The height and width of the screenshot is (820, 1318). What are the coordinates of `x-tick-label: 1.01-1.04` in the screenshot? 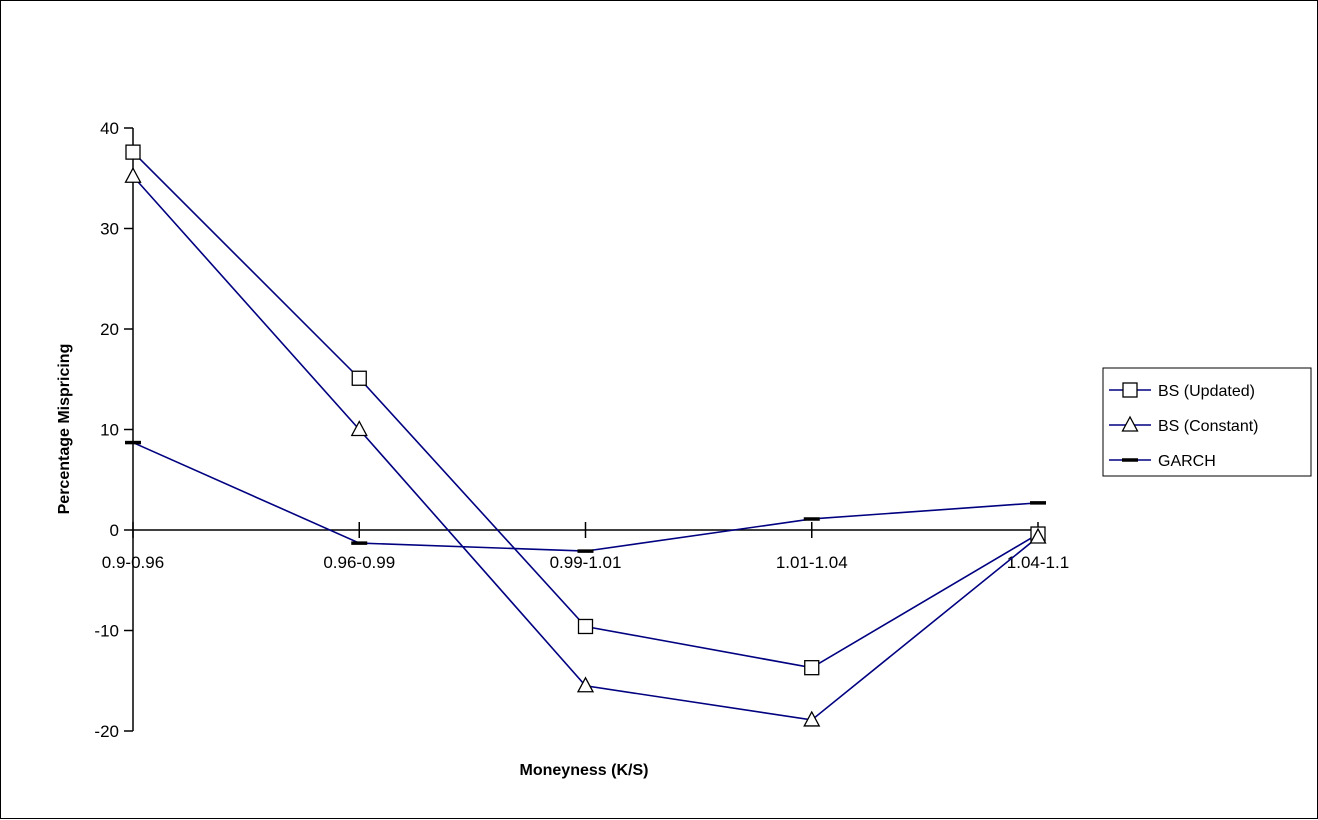 It's located at (812, 562).